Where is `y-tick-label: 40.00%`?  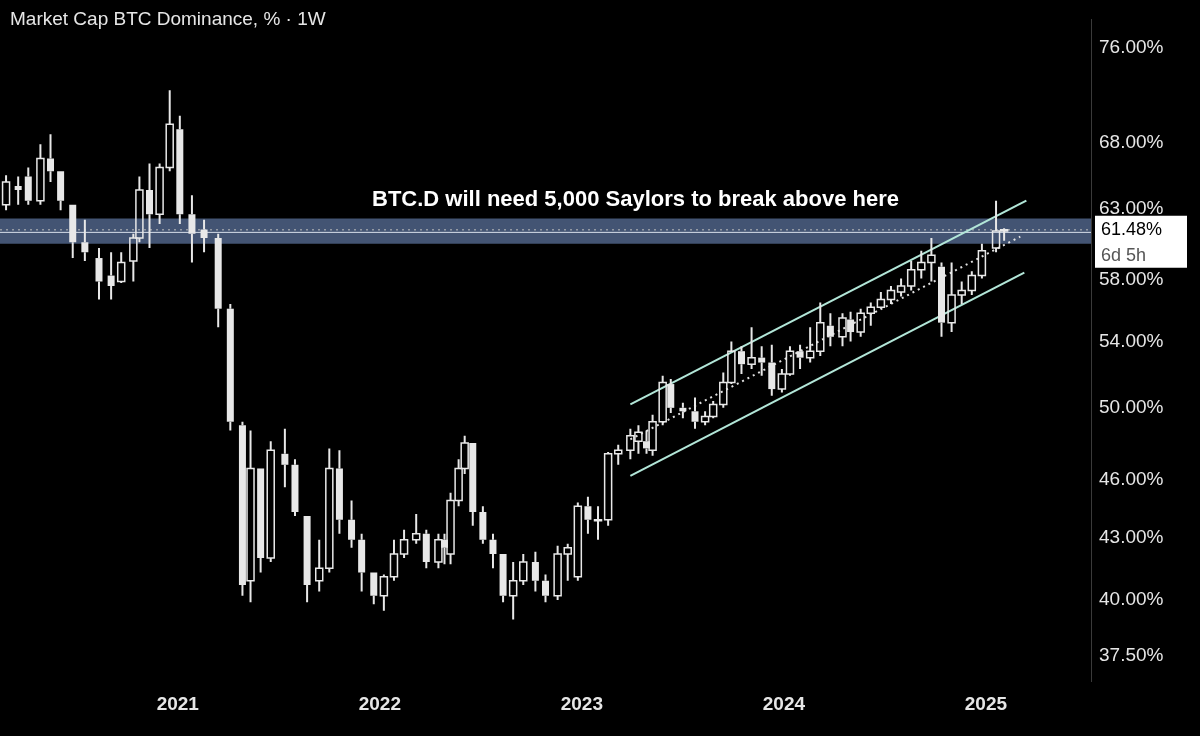 y-tick-label: 40.00% is located at coordinates (1131, 599).